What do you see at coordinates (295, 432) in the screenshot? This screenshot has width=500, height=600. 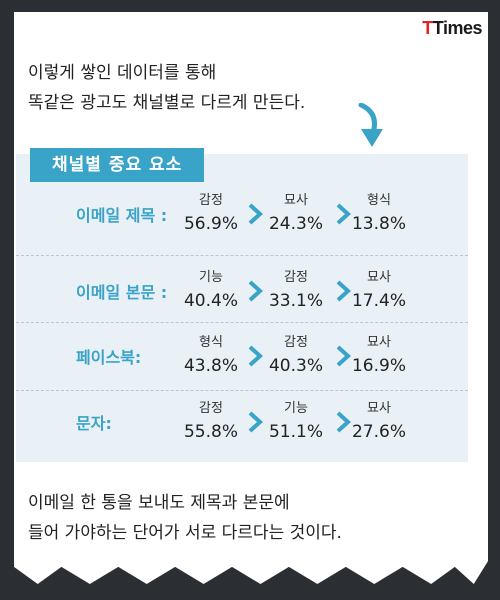 I see `metric-value: 51.1%` at bounding box center [295, 432].